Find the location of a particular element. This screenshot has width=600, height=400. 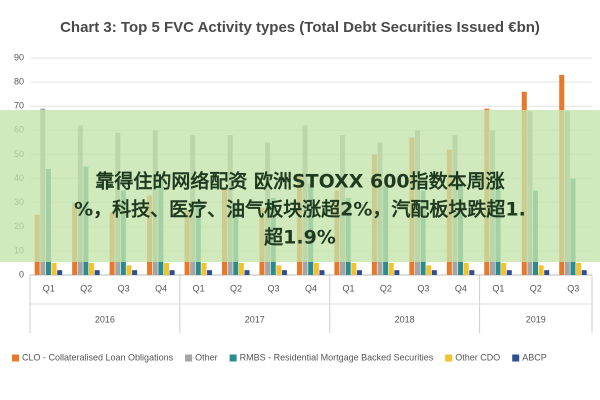

y-tick-label: 70 is located at coordinates (19, 106).